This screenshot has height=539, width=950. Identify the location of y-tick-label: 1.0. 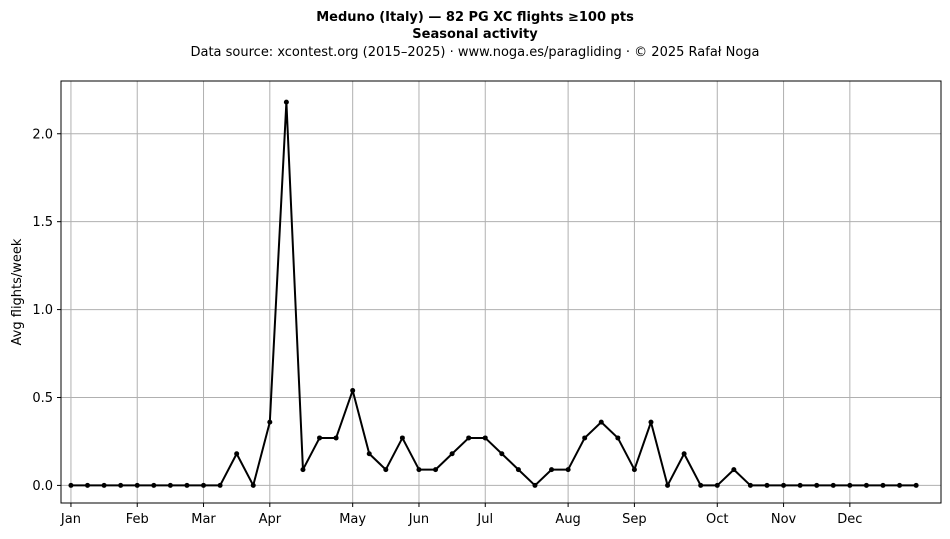
(42, 310).